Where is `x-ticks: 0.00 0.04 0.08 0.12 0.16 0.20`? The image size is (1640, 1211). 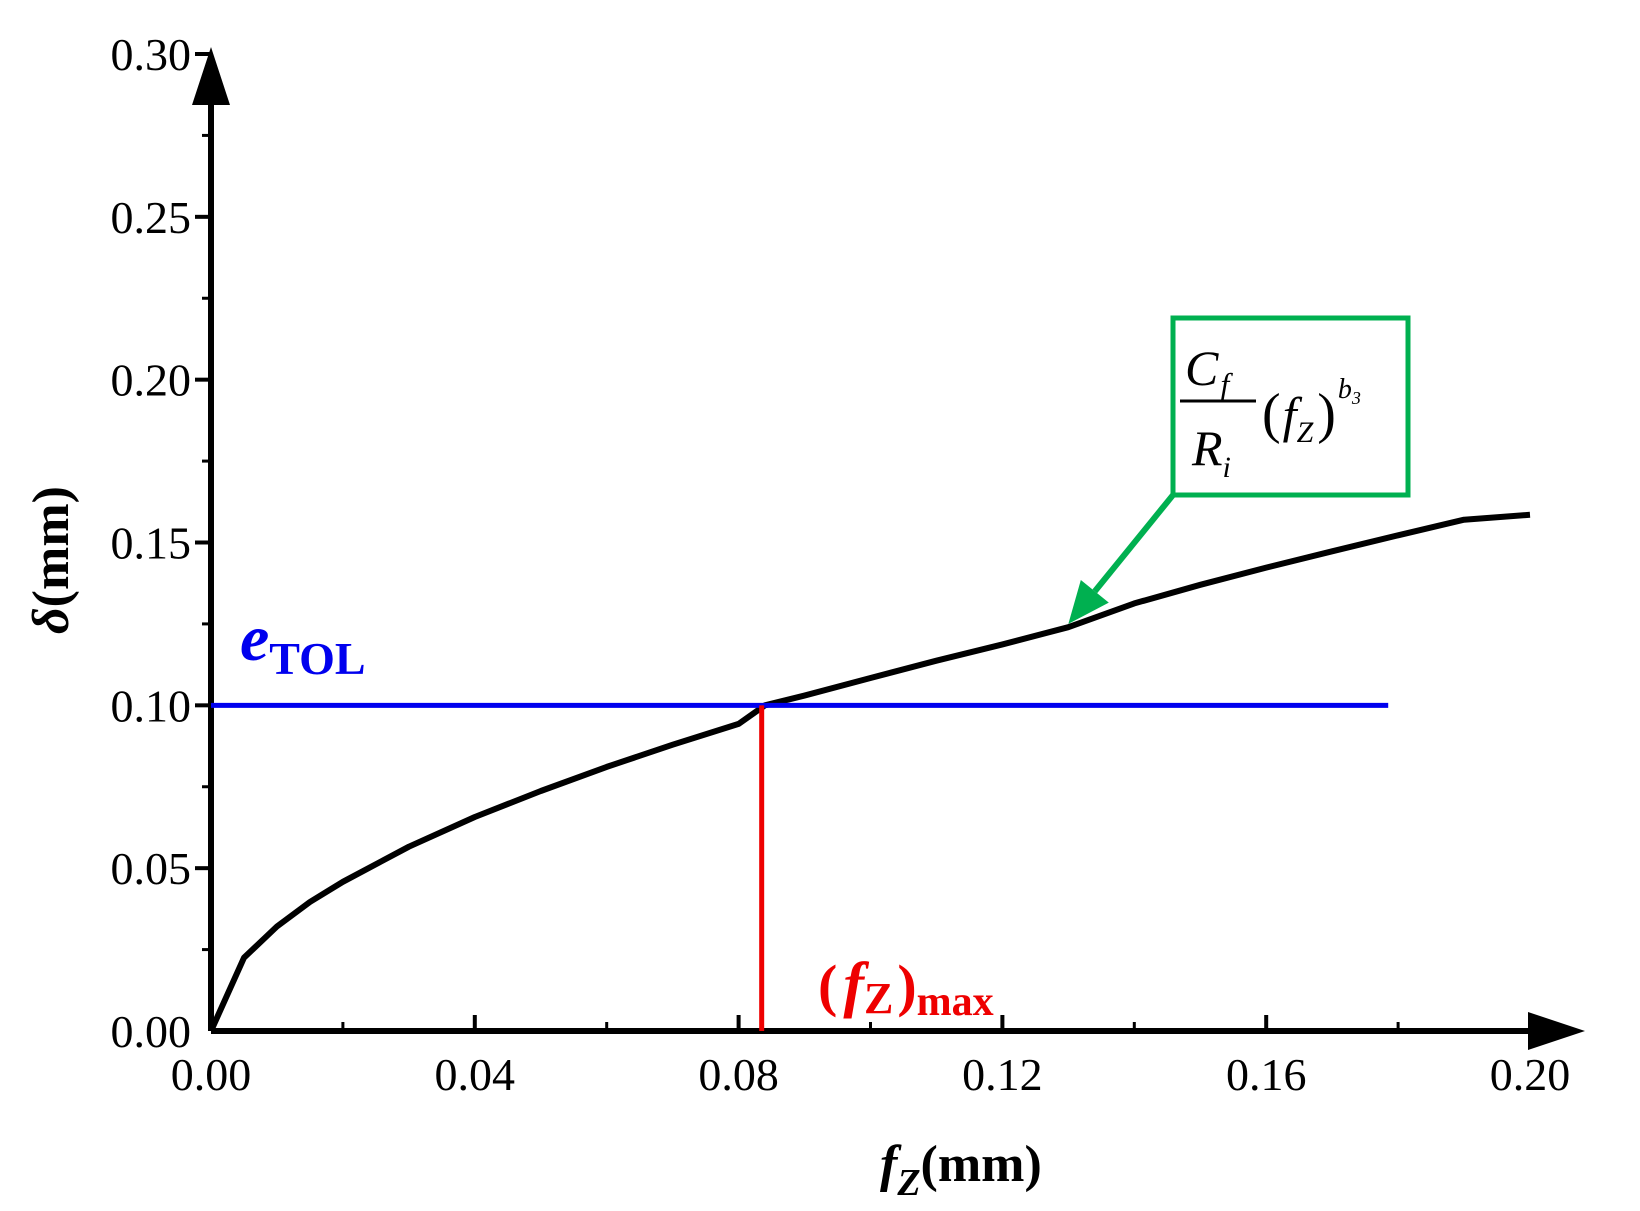 x-ticks: 0.00 0.04 0.08 0.12 0.16 0.20 is located at coordinates (871, 1057).